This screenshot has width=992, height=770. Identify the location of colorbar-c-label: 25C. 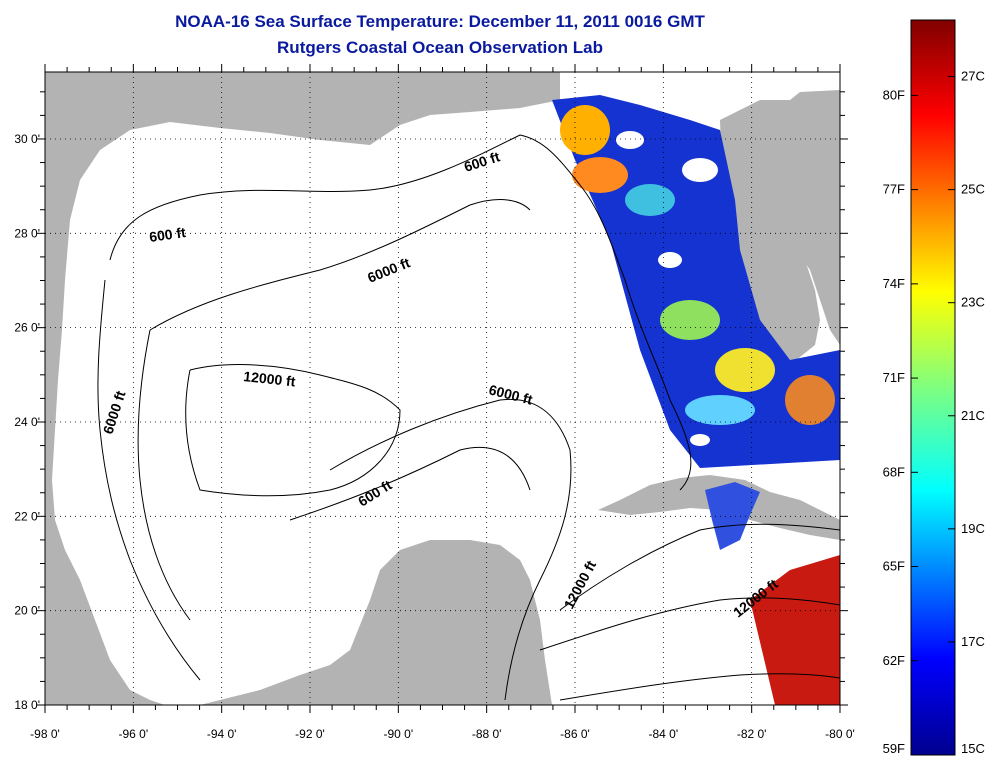
(973, 189).